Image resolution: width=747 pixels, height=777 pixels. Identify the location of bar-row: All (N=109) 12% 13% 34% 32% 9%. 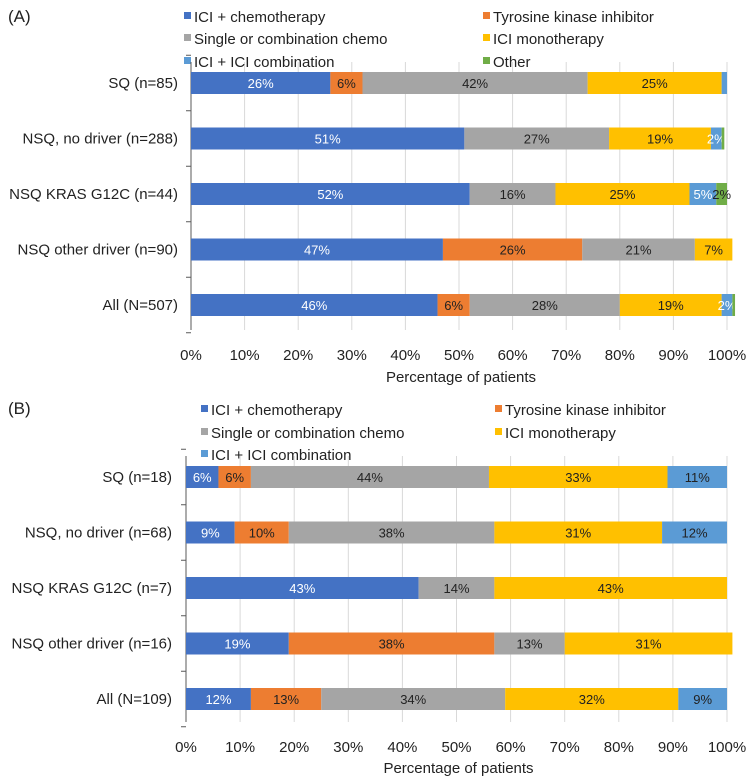
(412, 699).